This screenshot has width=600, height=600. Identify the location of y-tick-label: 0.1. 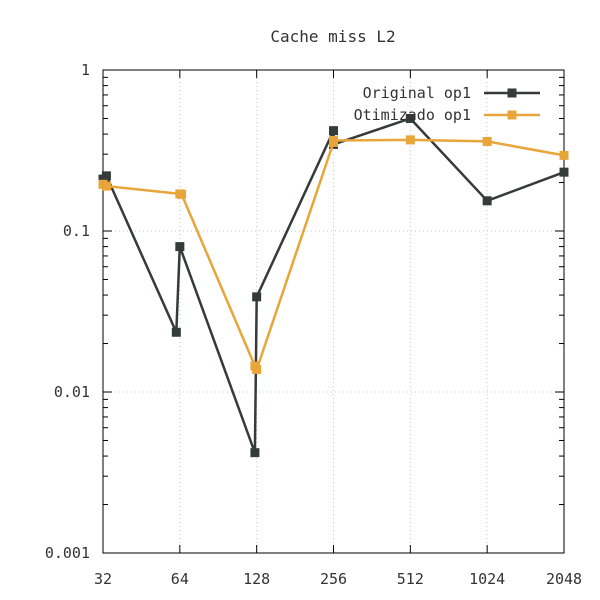
(76, 231).